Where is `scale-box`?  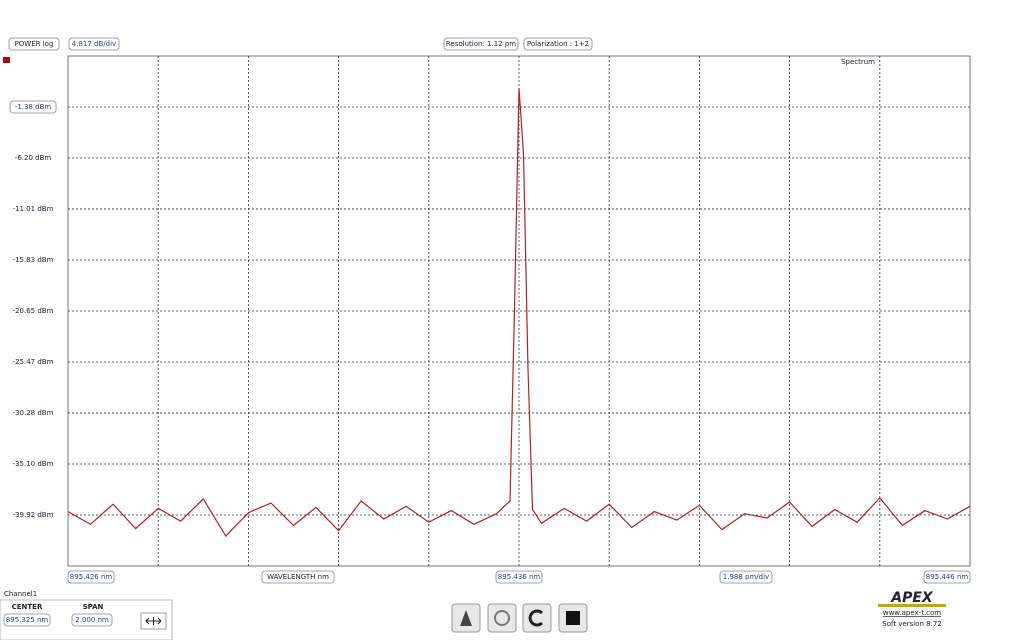 scale-box is located at coordinates (94, 44).